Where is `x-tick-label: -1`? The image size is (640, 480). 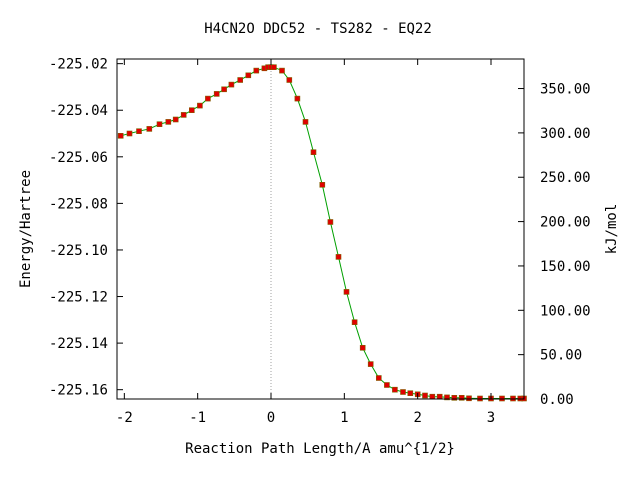
x-tick-label: -1 is located at coordinates (197, 418).